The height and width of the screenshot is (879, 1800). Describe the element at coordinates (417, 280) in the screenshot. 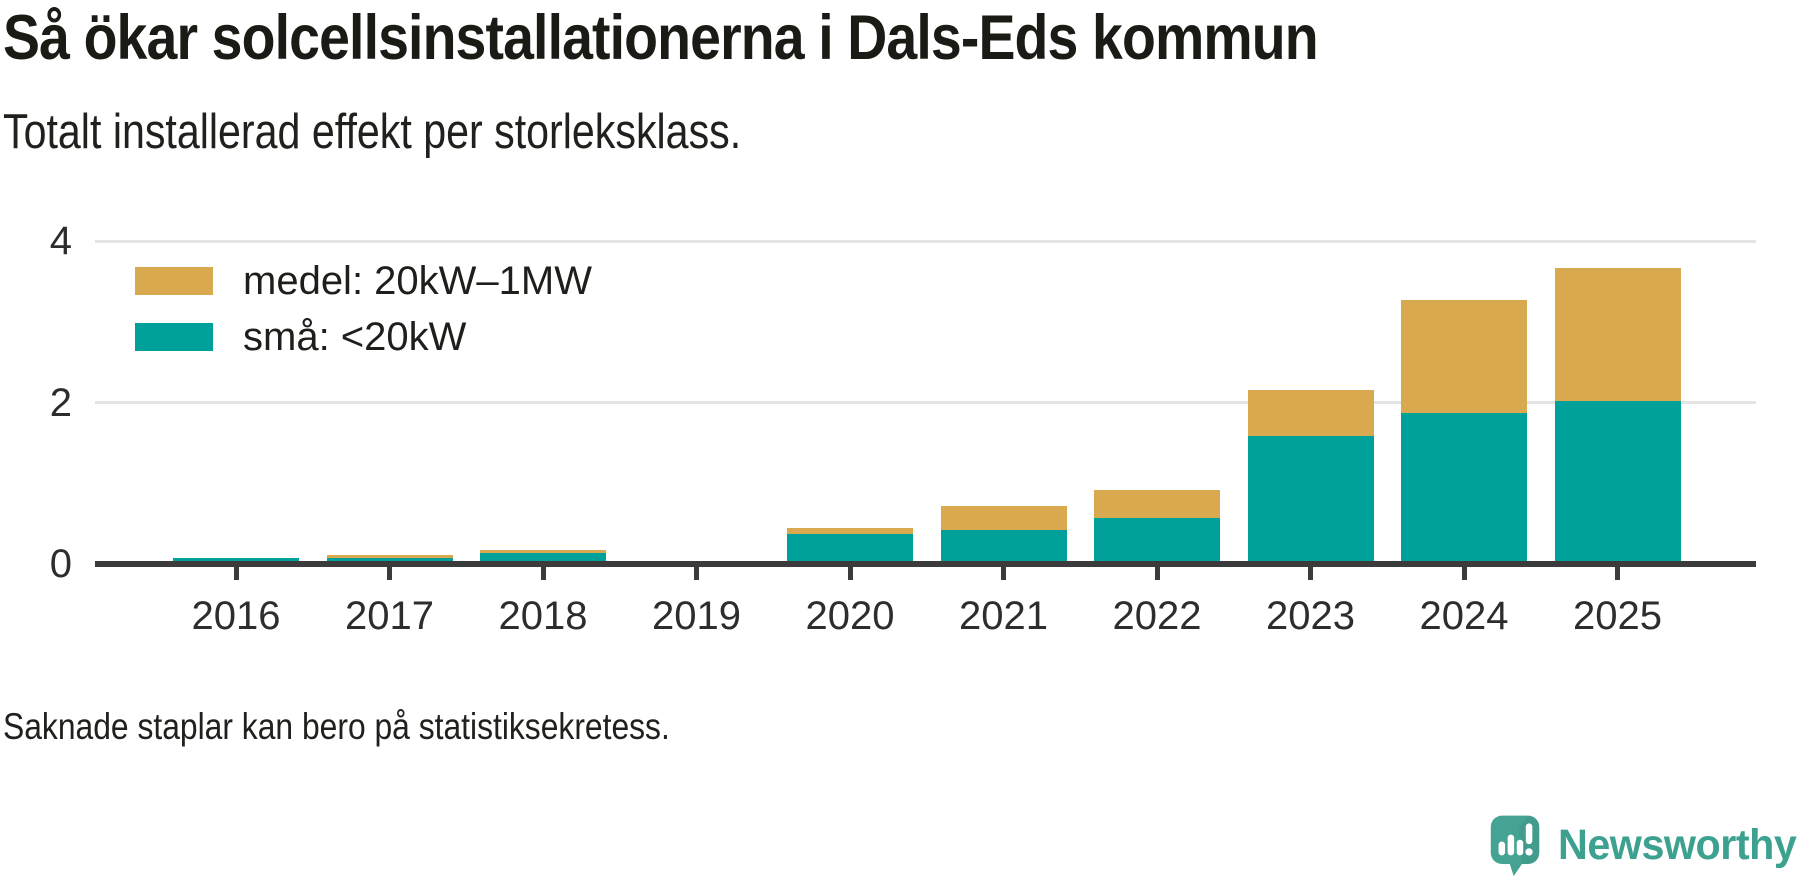

I see `legend-label-medel: medel: 20kW–1MW` at that location.